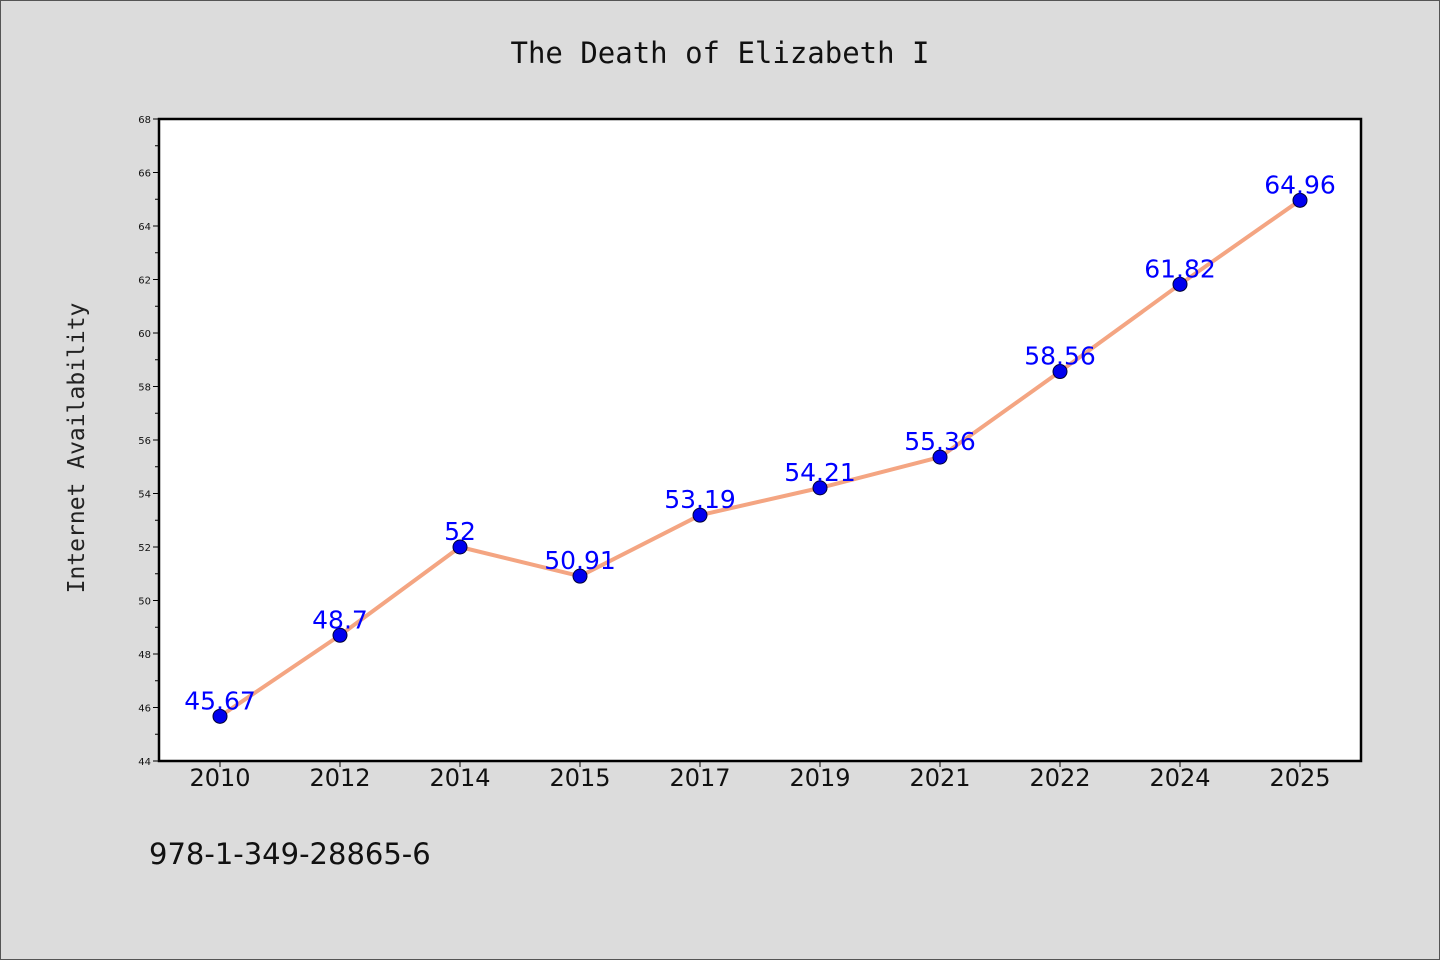 This screenshot has height=960, width=1440. I want to click on y-tick-label: 62, so click(144, 281).